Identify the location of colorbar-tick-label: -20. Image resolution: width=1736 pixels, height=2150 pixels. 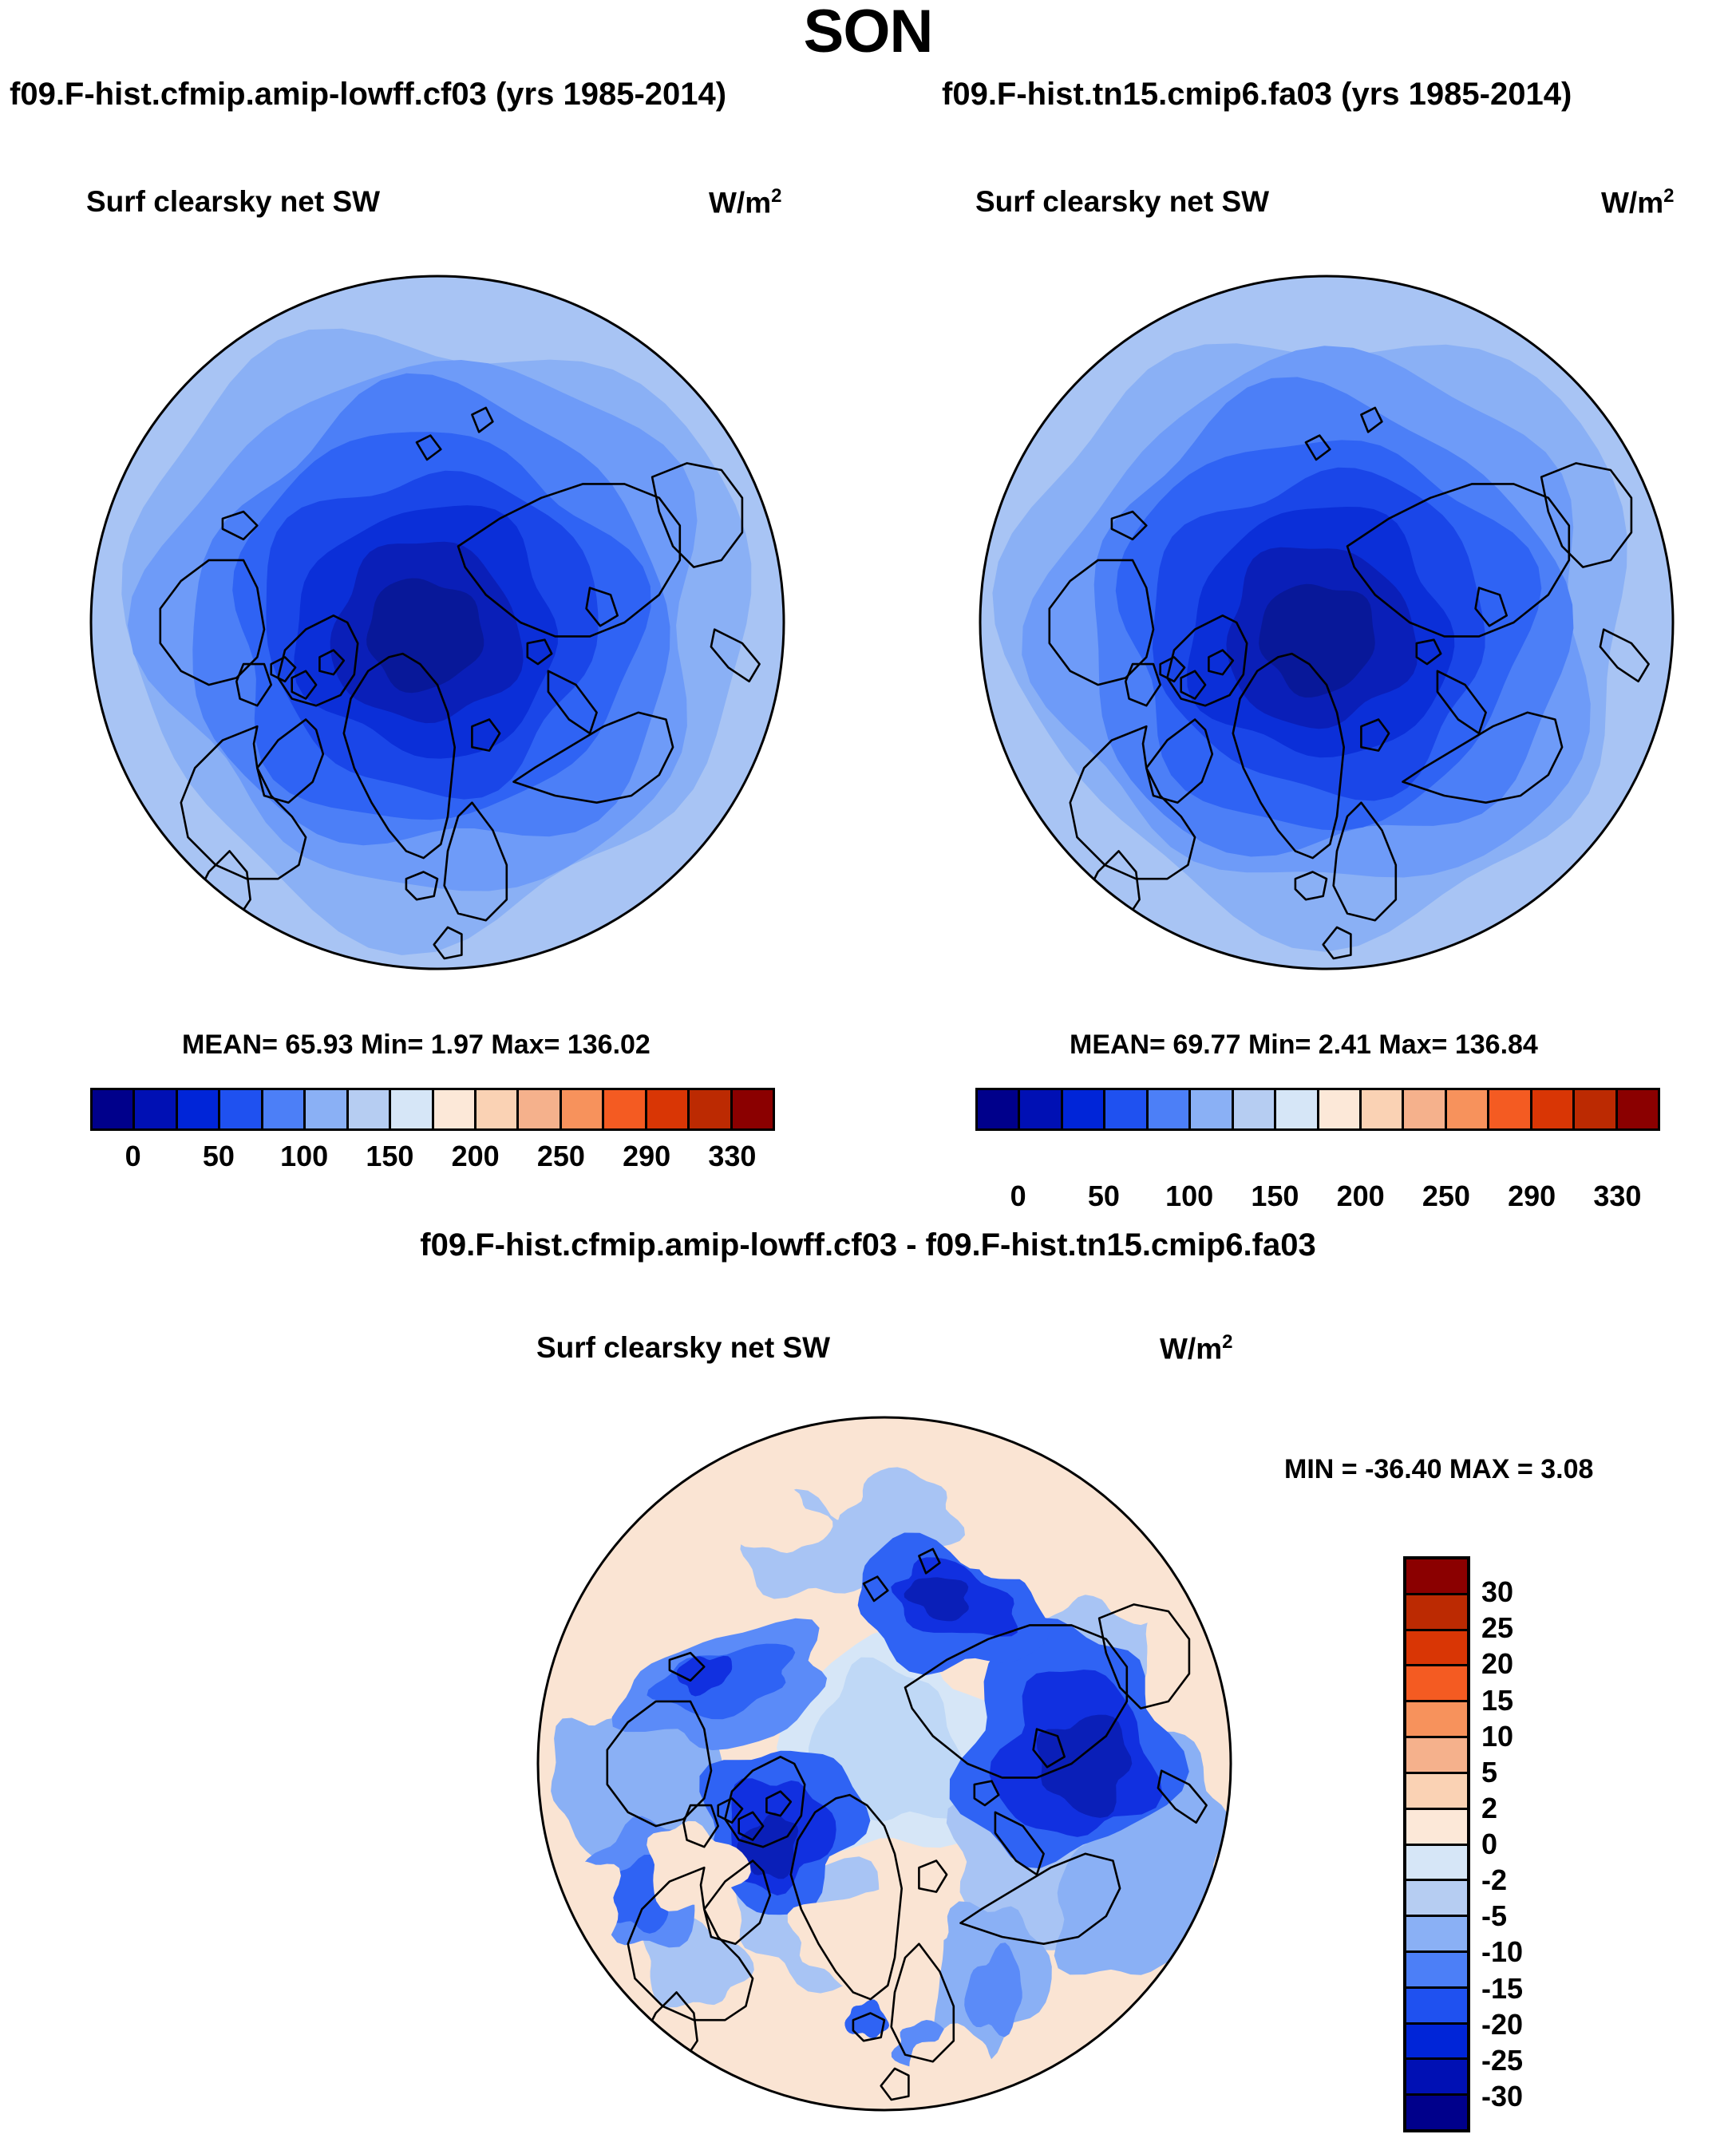
(1502, 2024).